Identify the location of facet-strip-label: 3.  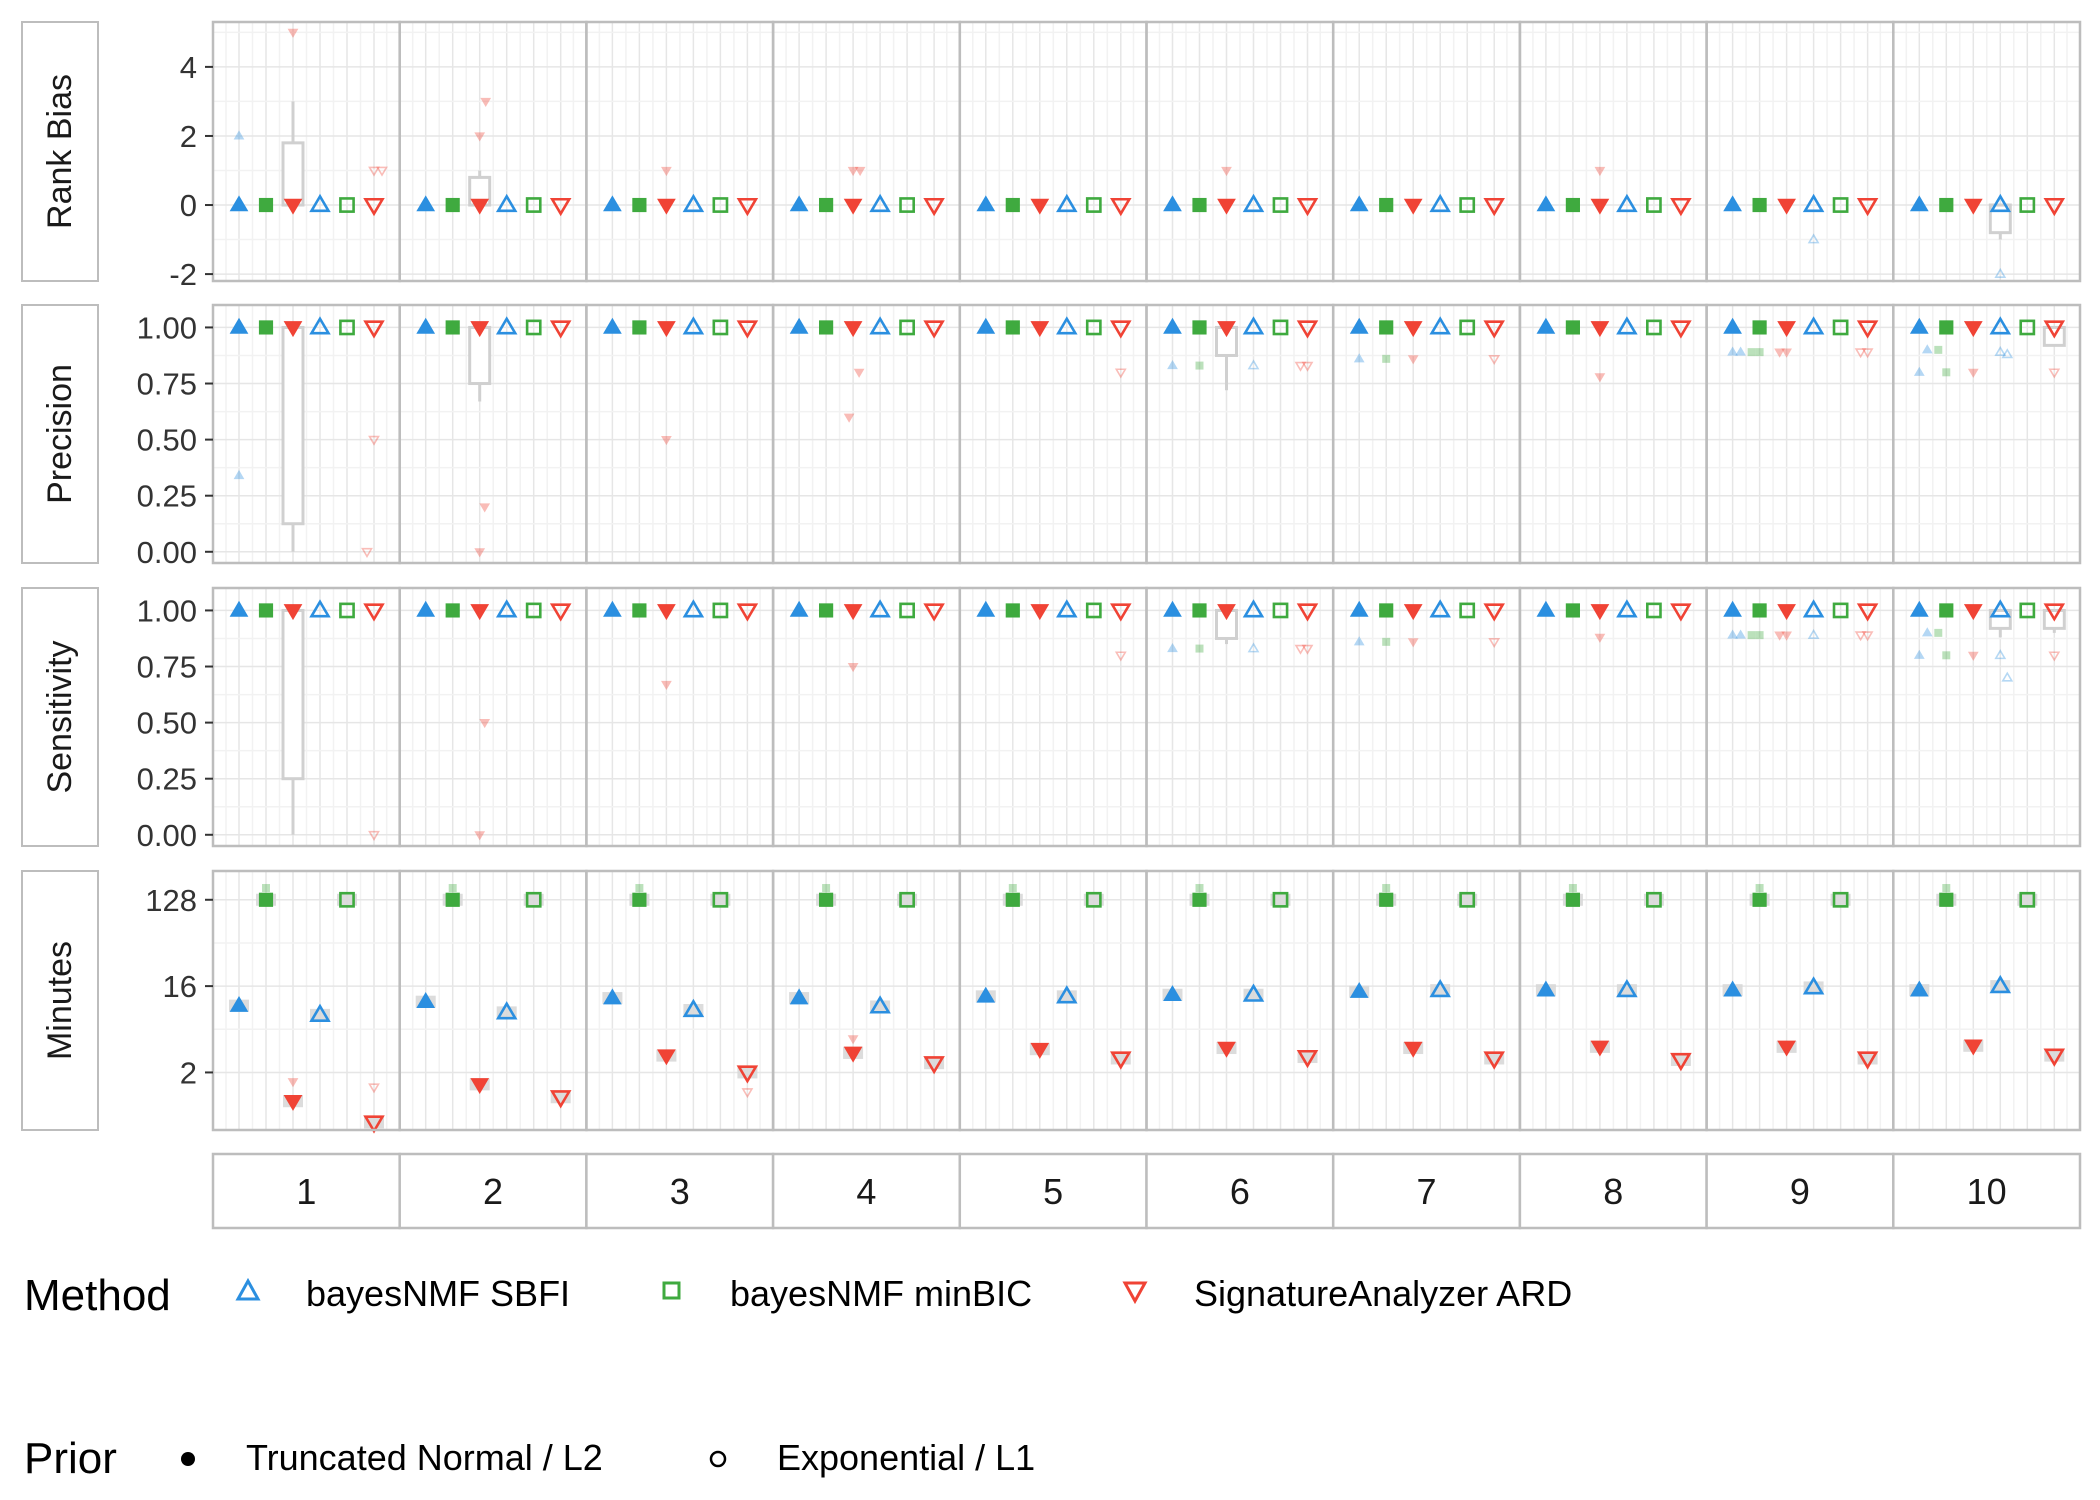
(680, 1191).